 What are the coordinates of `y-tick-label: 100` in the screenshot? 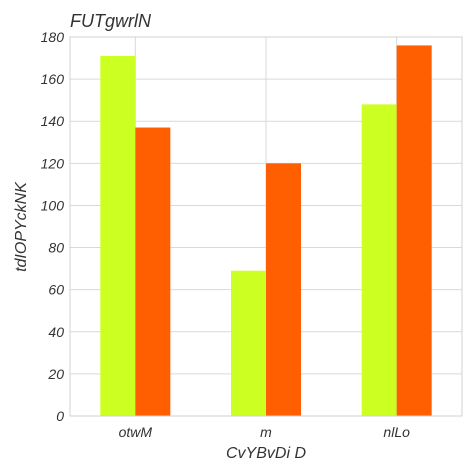 It's located at (53, 205).